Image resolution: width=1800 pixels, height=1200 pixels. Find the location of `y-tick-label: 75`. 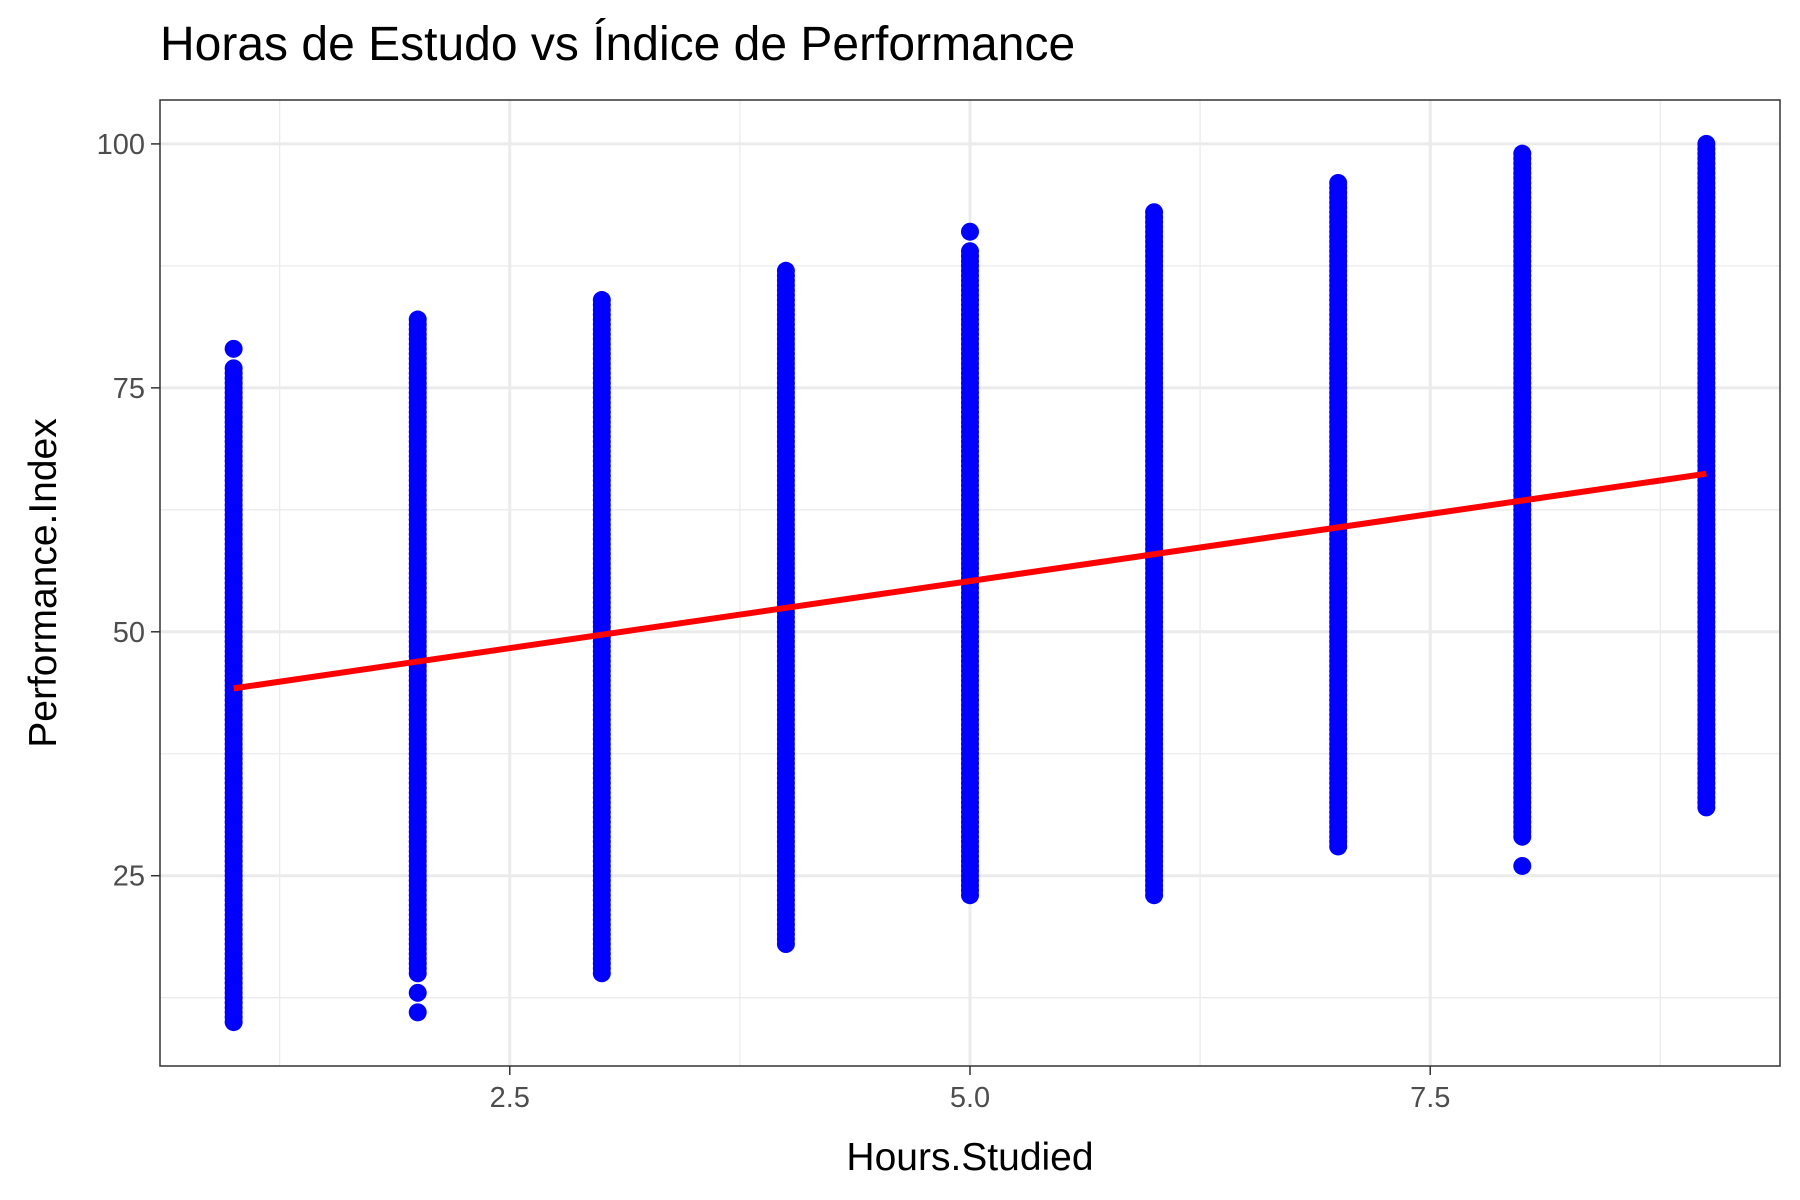

y-tick-label: 75 is located at coordinates (129, 389).